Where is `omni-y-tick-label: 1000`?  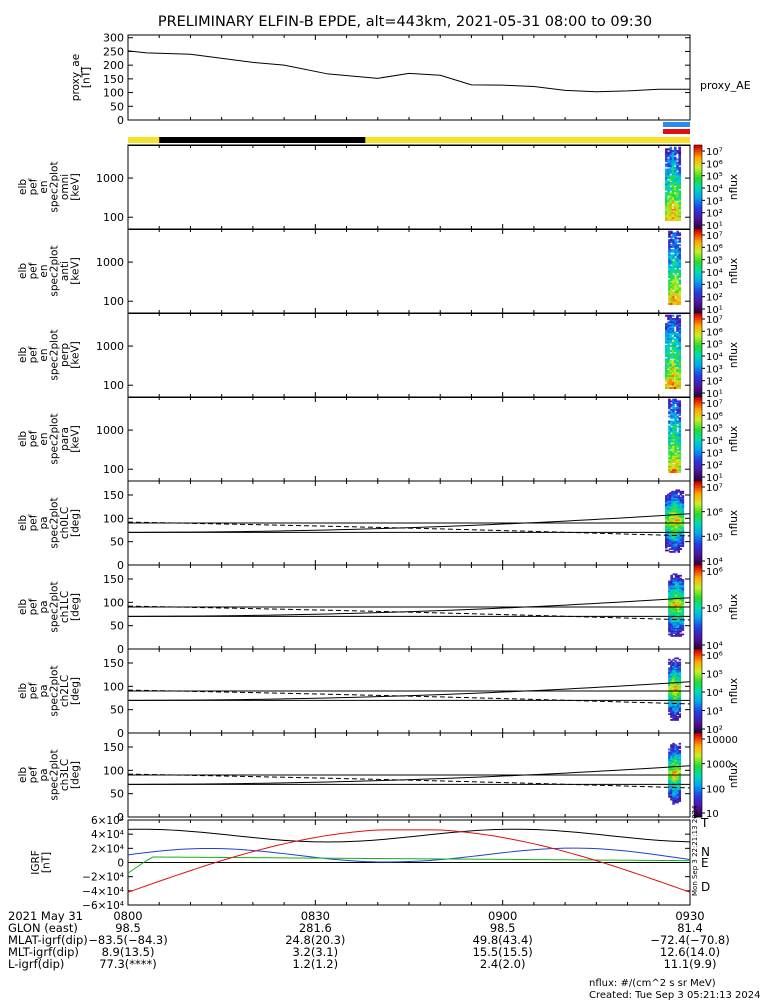
omni-y-tick-label: 1000 is located at coordinates (110, 178).